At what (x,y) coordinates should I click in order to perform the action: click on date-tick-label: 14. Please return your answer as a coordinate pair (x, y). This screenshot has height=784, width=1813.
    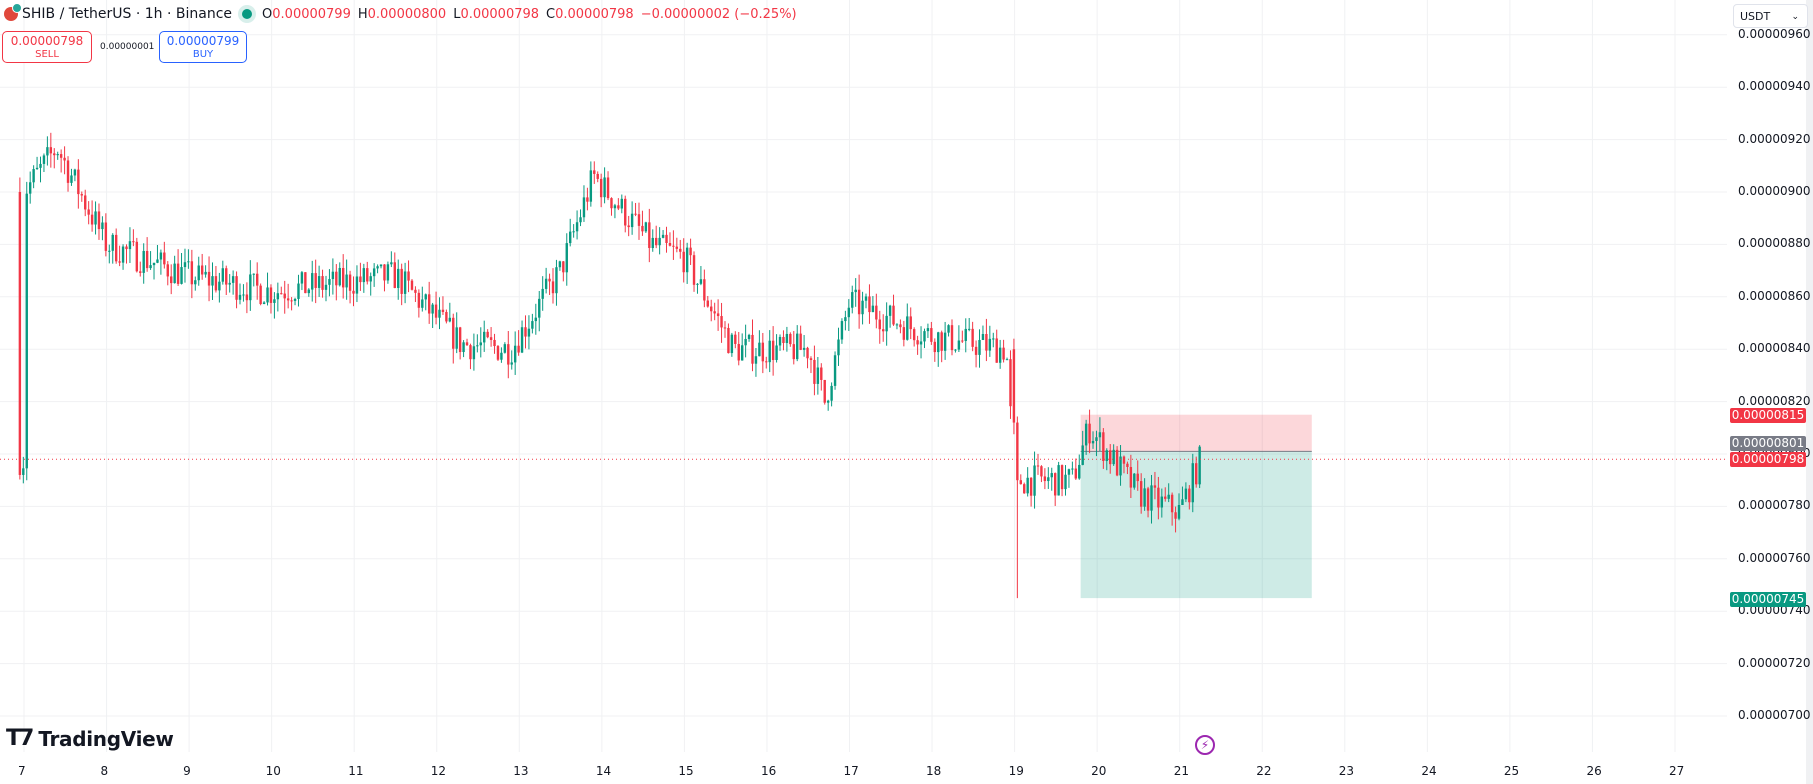
    Looking at the image, I should click on (603, 771).